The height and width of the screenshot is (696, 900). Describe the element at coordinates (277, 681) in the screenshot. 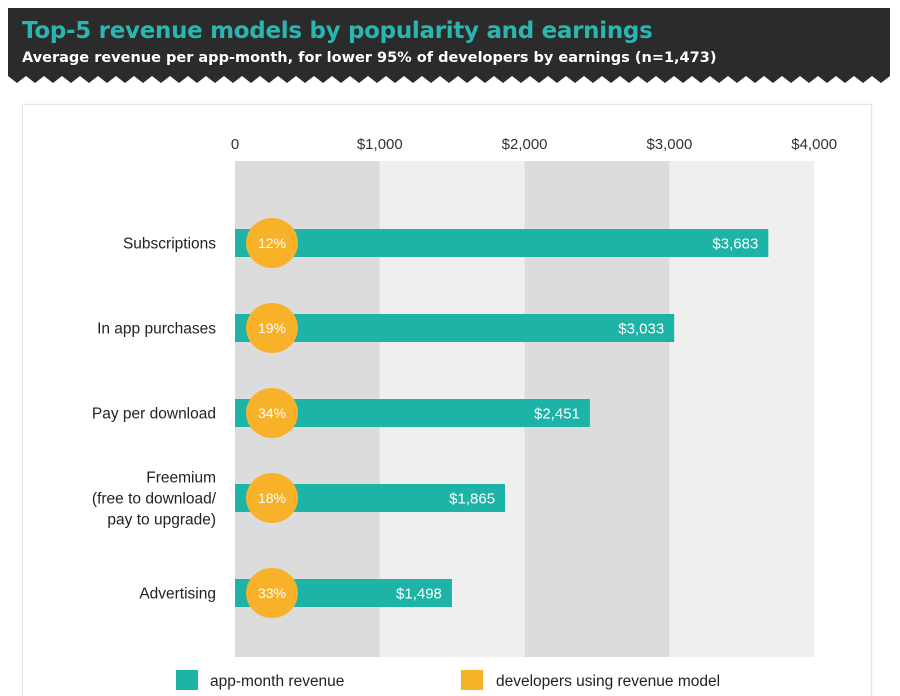

I see `legend-label-revenue: app-month revenue` at that location.